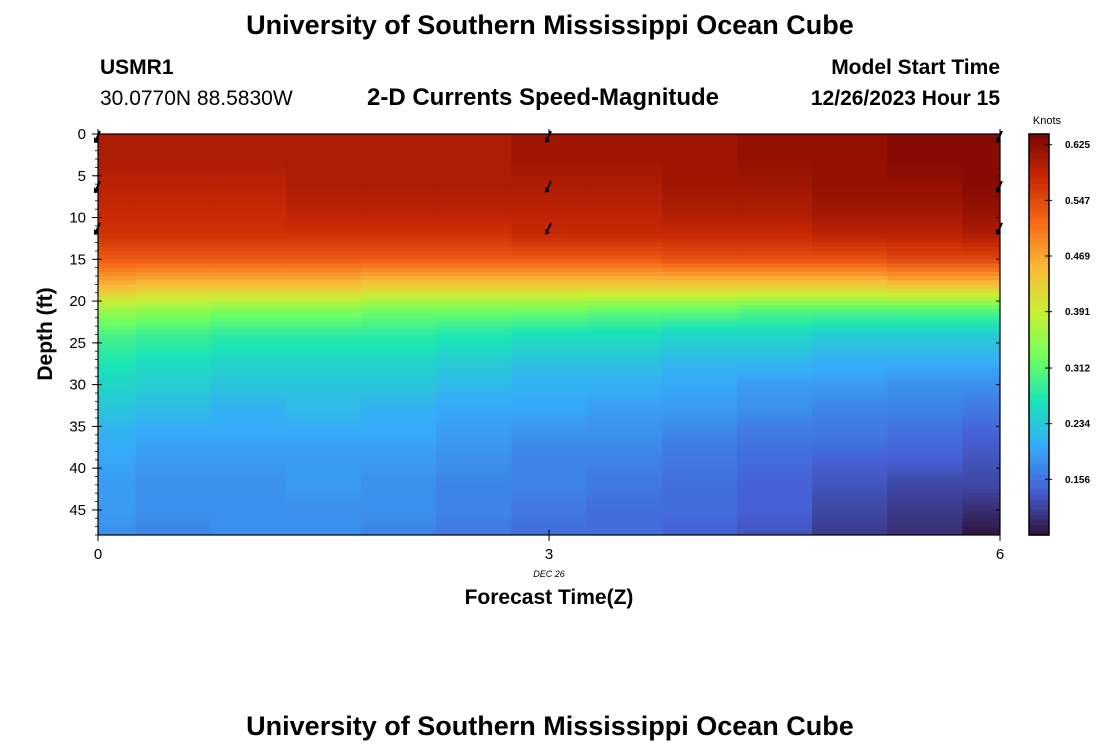 The image size is (1100, 750). What do you see at coordinates (1000, 554) in the screenshot?
I see `x-tick-label: 6` at bounding box center [1000, 554].